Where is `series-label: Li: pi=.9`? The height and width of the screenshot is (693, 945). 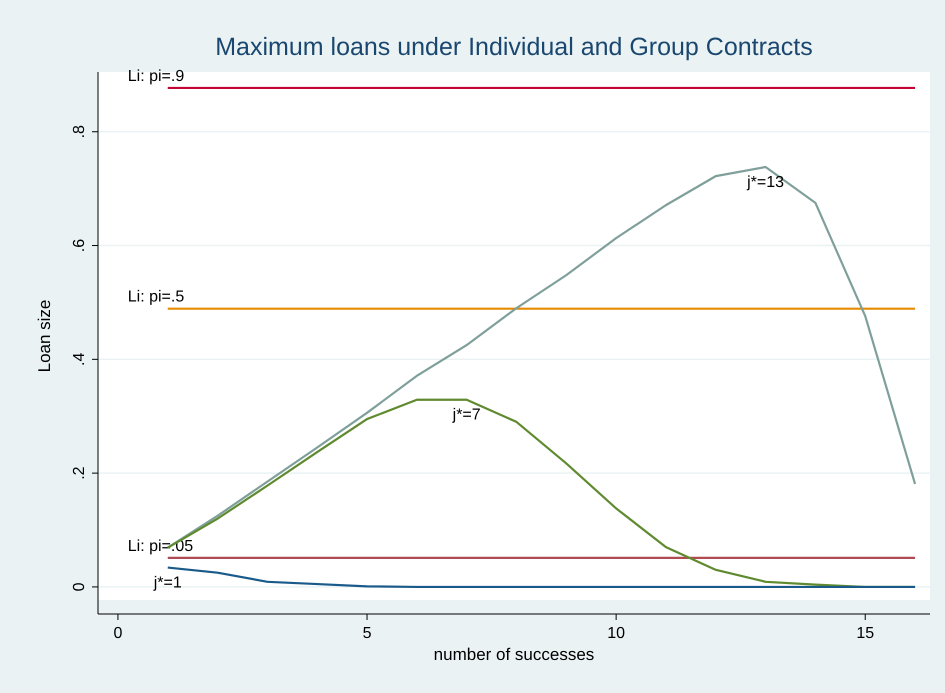 series-label: Li: pi=.9 is located at coordinates (156, 76).